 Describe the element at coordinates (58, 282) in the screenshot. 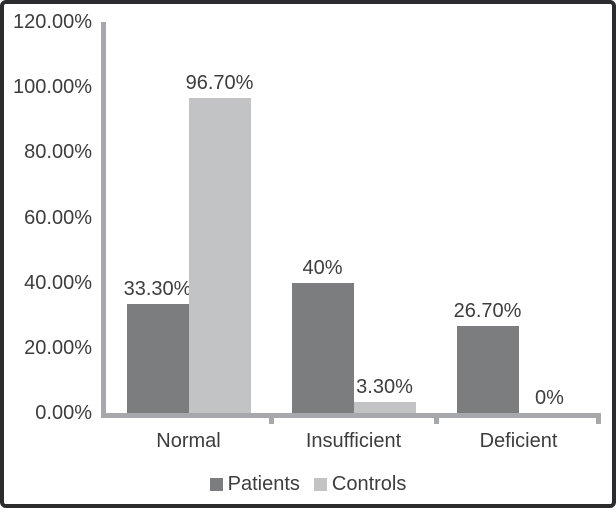

I see `y-axis-tick-label: 40.00%` at that location.